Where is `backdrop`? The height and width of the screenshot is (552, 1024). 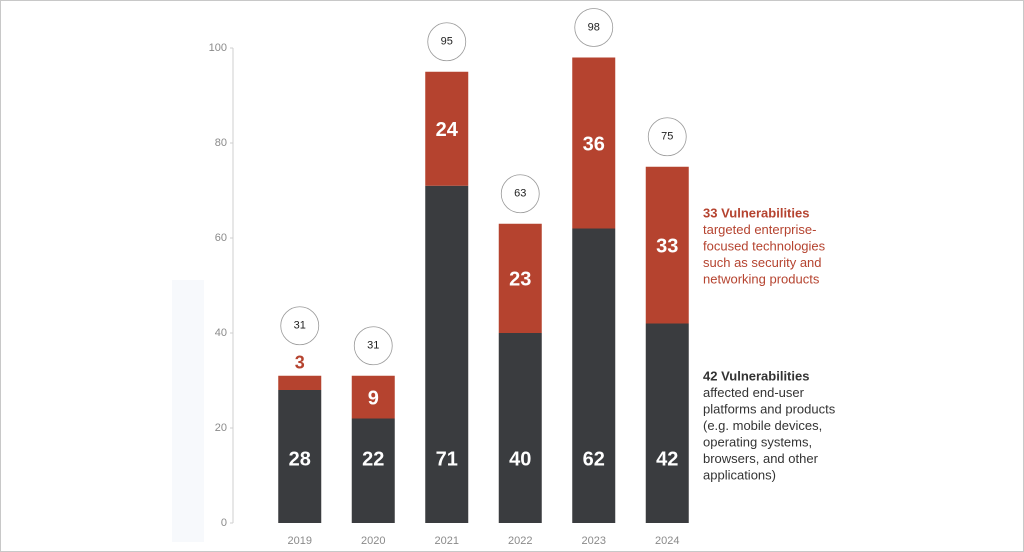
backdrop is located at coordinates (188, 411).